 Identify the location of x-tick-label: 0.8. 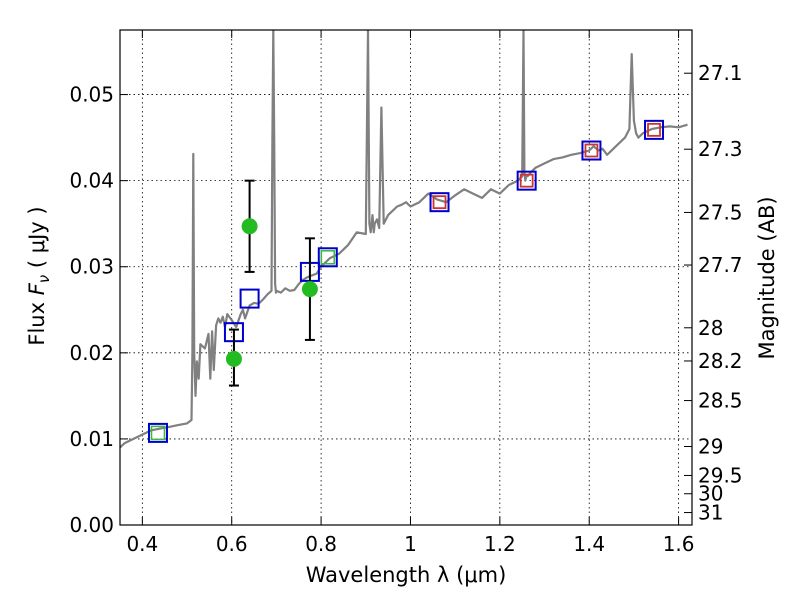
(321, 544).